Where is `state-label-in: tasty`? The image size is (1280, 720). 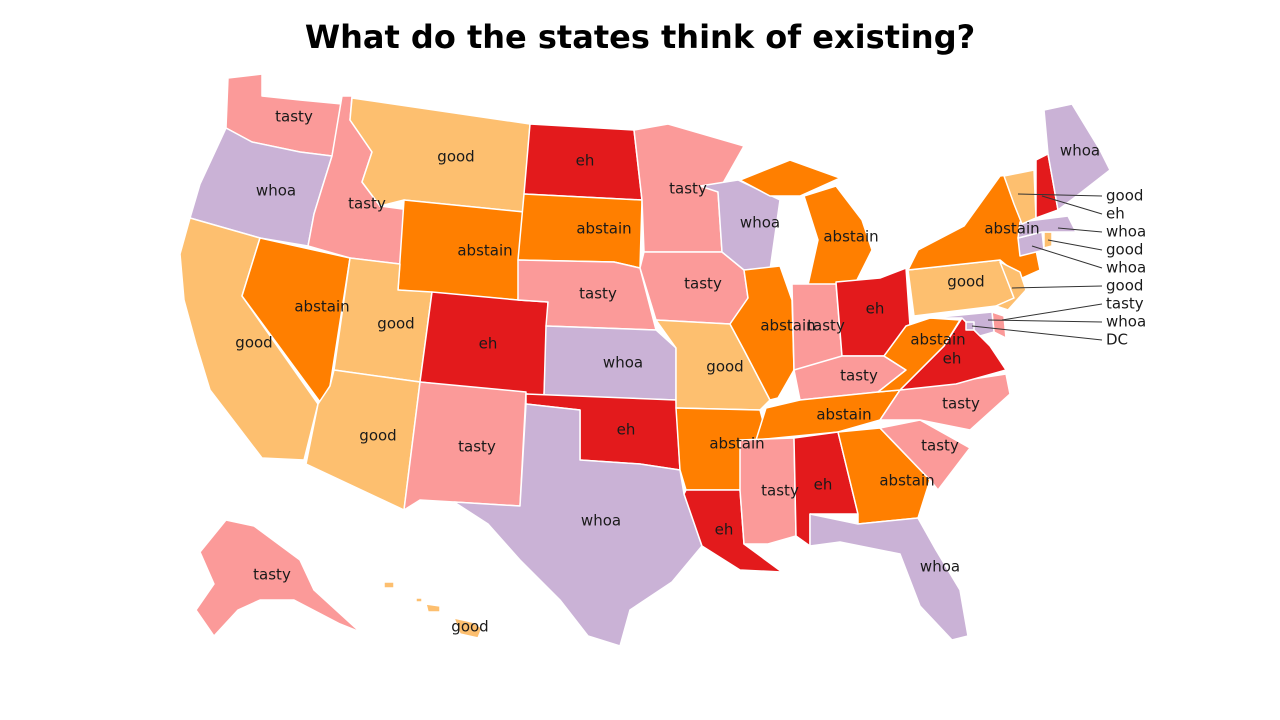 state-label-in: tasty is located at coordinates (826, 326).